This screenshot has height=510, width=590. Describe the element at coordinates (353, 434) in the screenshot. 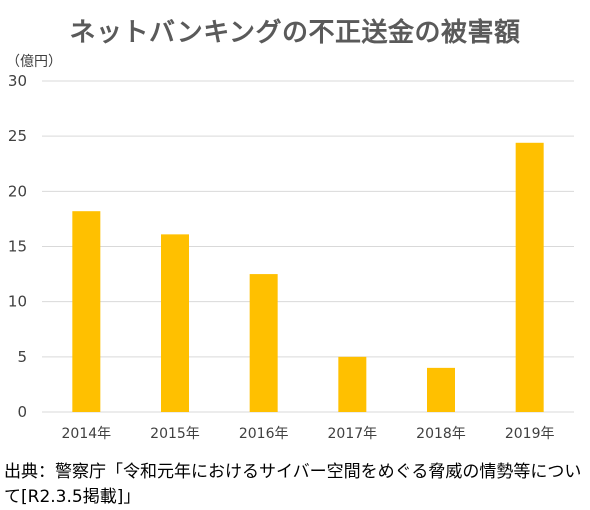

I see `x-tick-label: 2017年` at that location.